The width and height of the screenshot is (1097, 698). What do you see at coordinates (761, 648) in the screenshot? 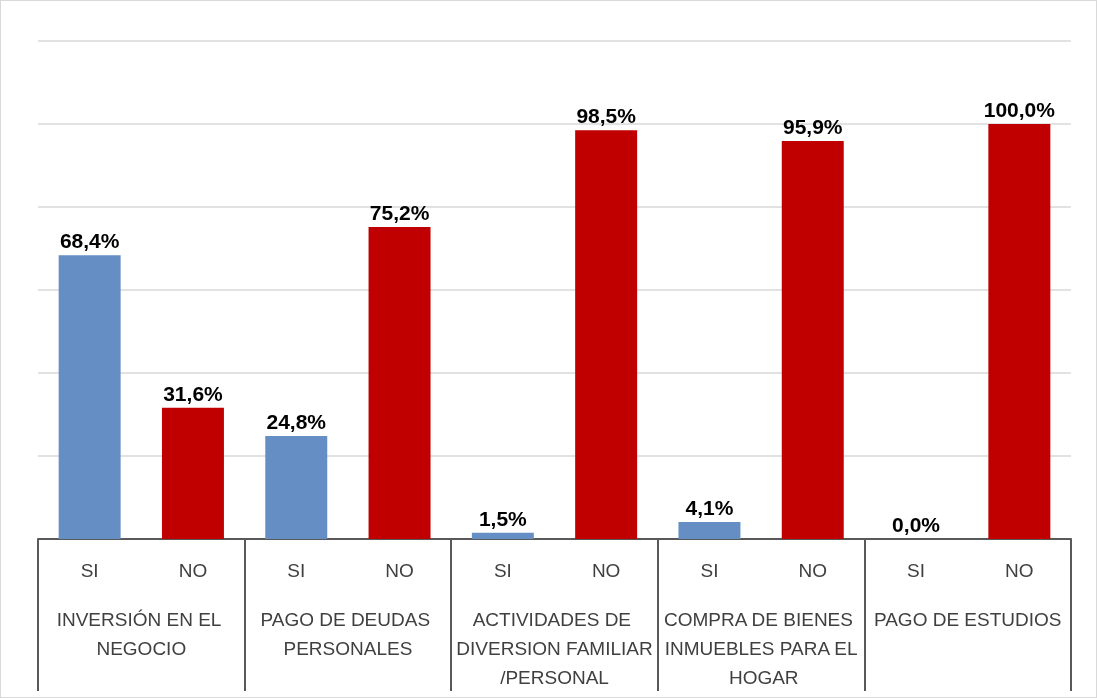
I see `text: COMPRA DE BIENES INMUEBLES PARA EL HOGAR` at bounding box center [761, 648].